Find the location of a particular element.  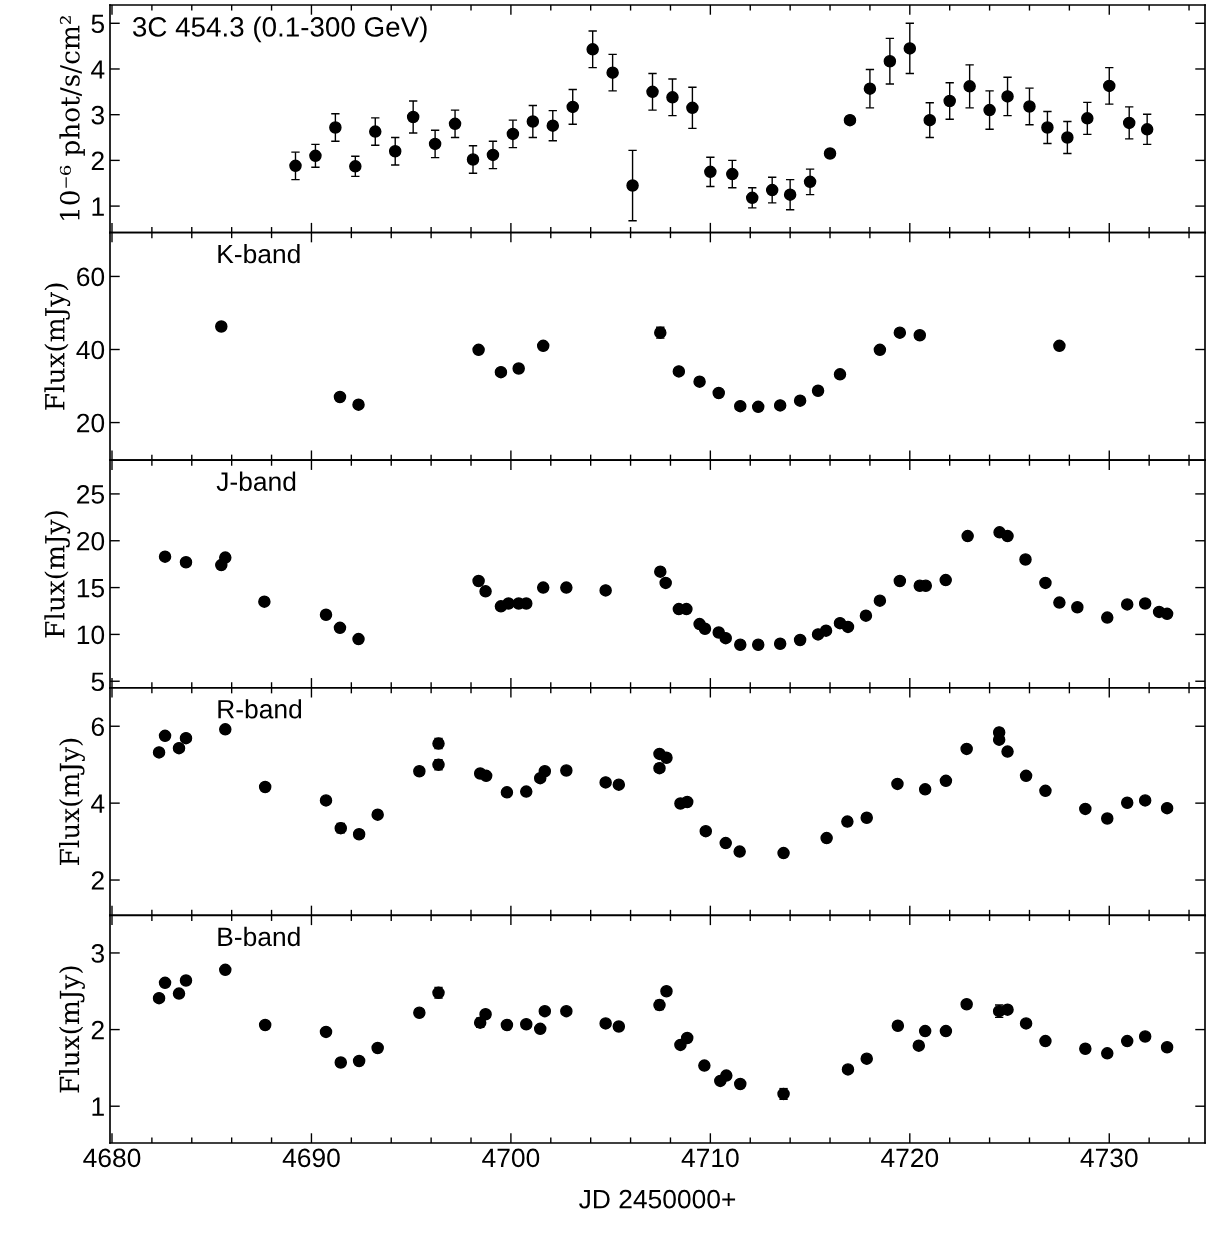

x-tick-label: 4720 is located at coordinates (910, 1158).